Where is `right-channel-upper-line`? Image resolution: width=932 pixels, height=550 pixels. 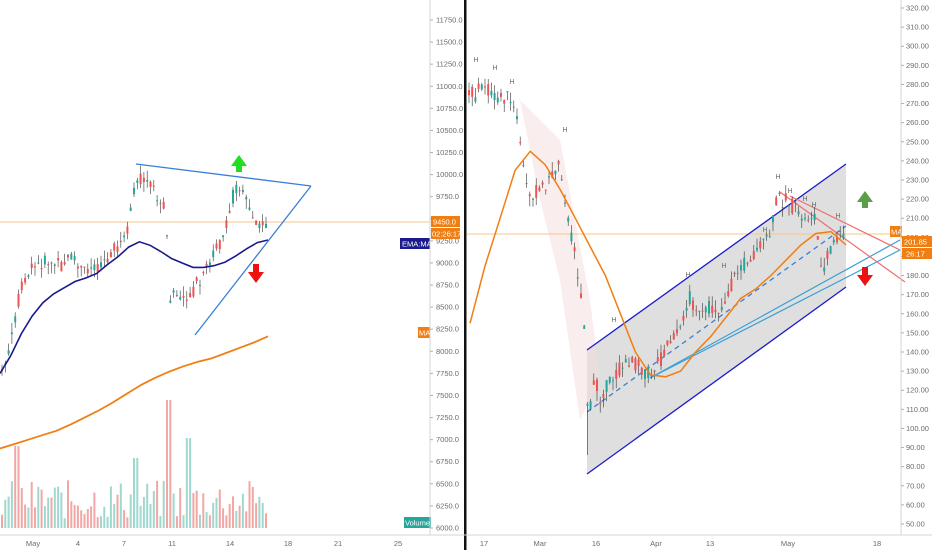
right-channel-upper-line is located at coordinates (716, 257).